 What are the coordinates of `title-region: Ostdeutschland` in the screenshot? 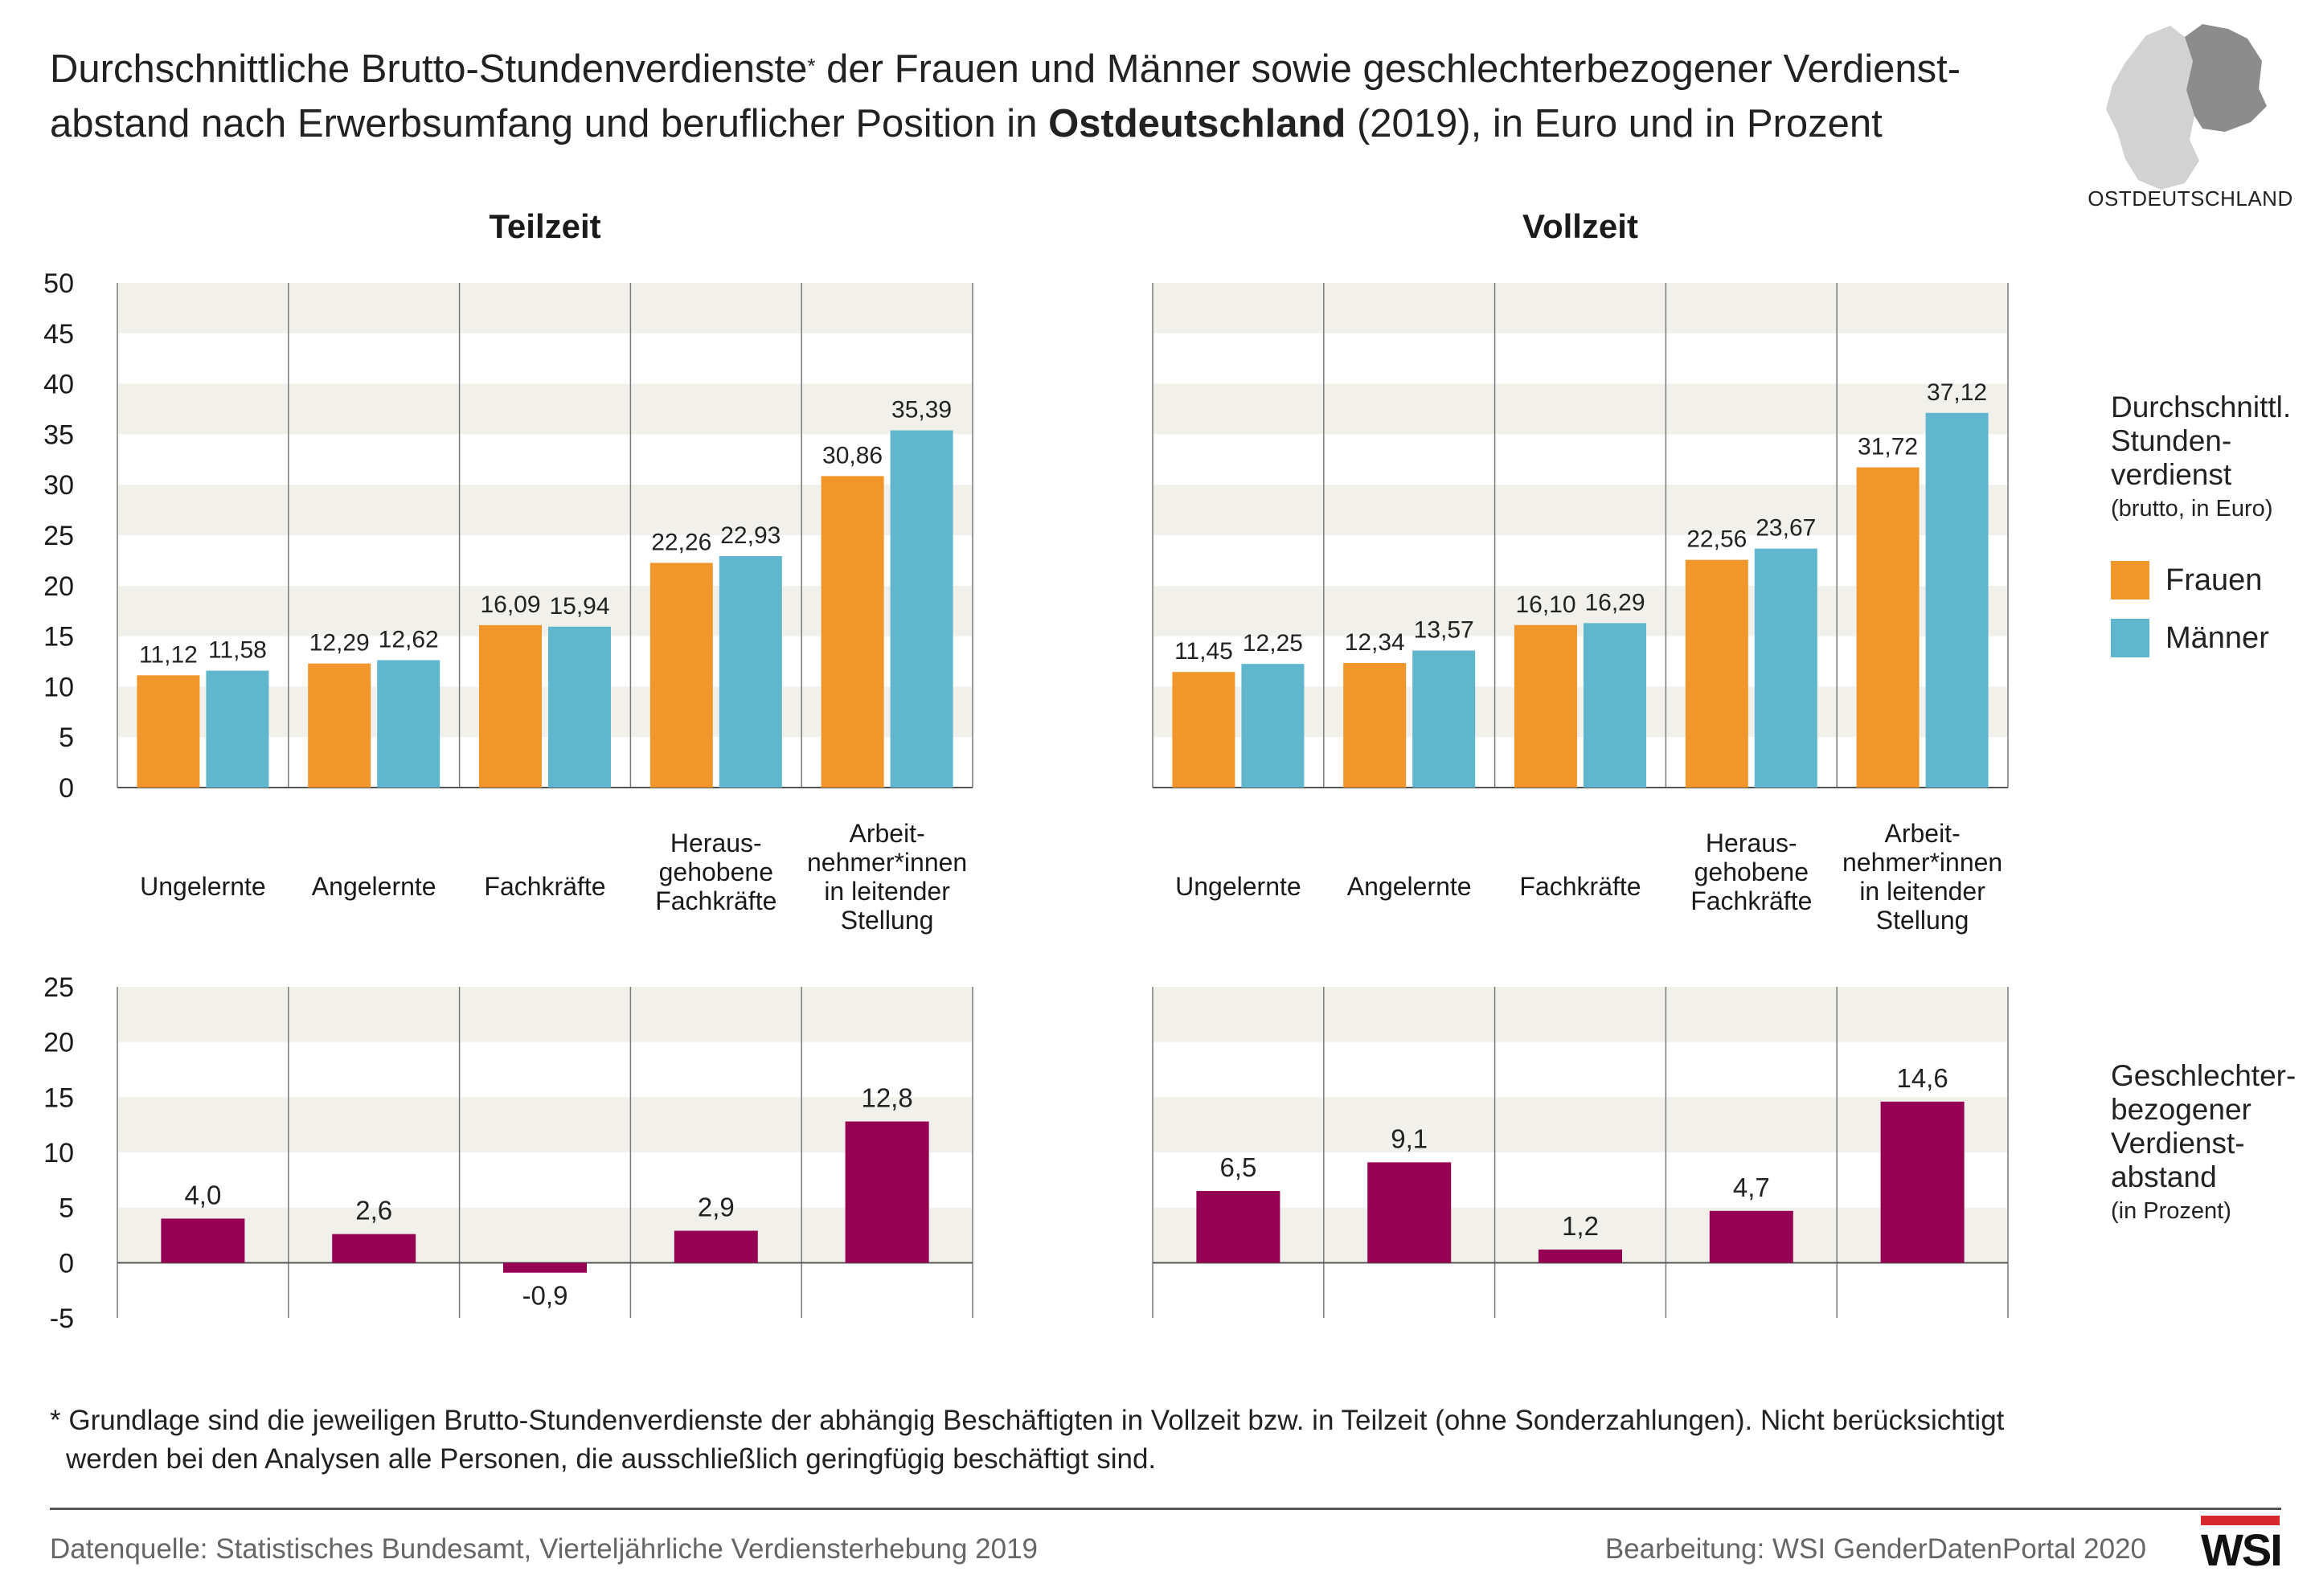 It's located at (1197, 123).